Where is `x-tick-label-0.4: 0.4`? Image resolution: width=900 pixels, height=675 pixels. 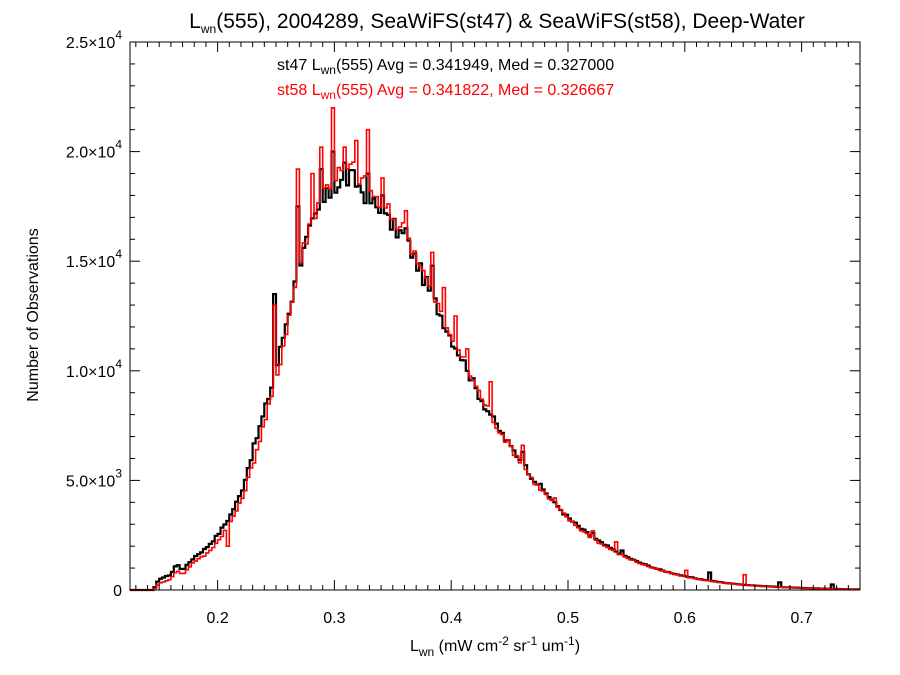
x-tick-label-0.4: 0.4 is located at coordinates (451, 618).